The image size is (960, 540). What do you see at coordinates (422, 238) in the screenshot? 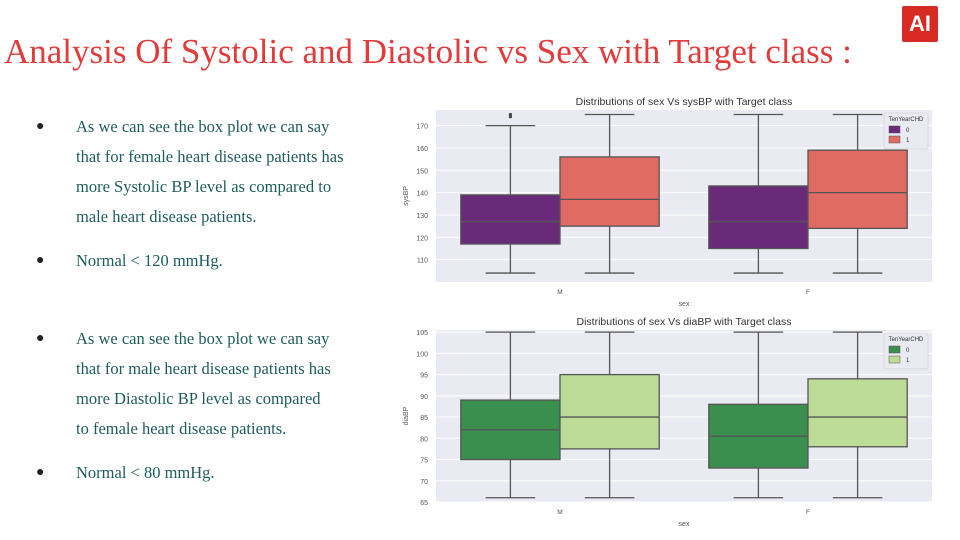
I see `y-tick-label: 120` at bounding box center [422, 238].